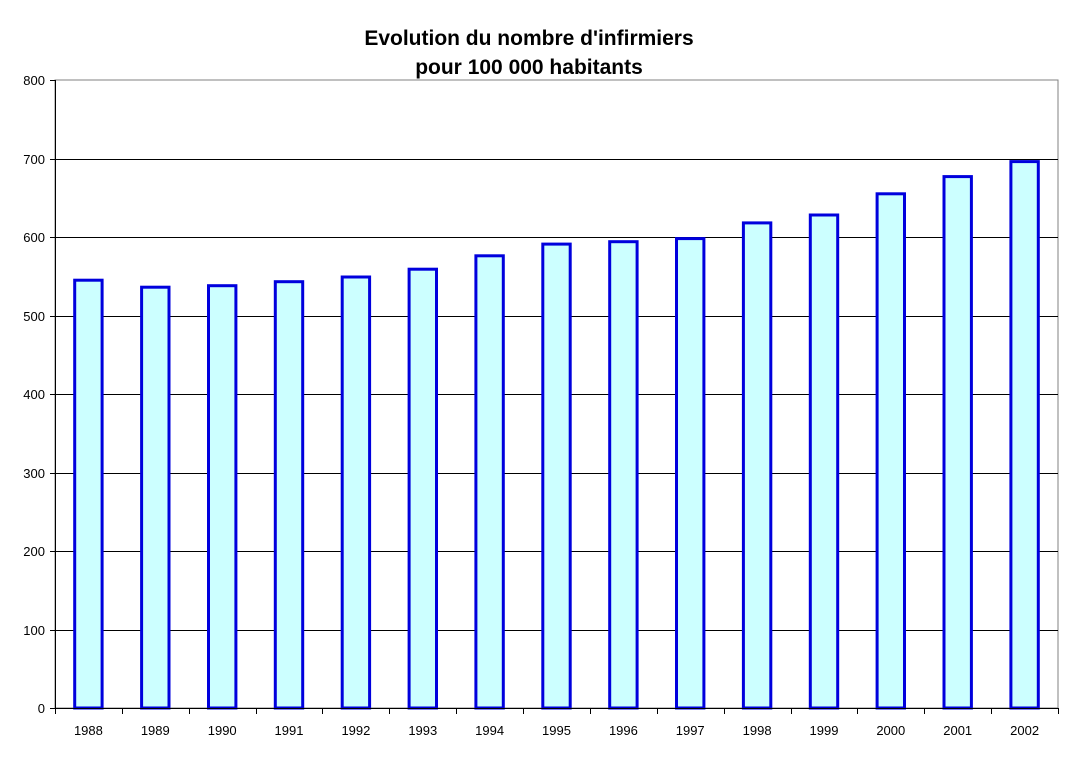 This screenshot has height=759, width=1075. I want to click on y-tick-label: 400, so click(34, 394).